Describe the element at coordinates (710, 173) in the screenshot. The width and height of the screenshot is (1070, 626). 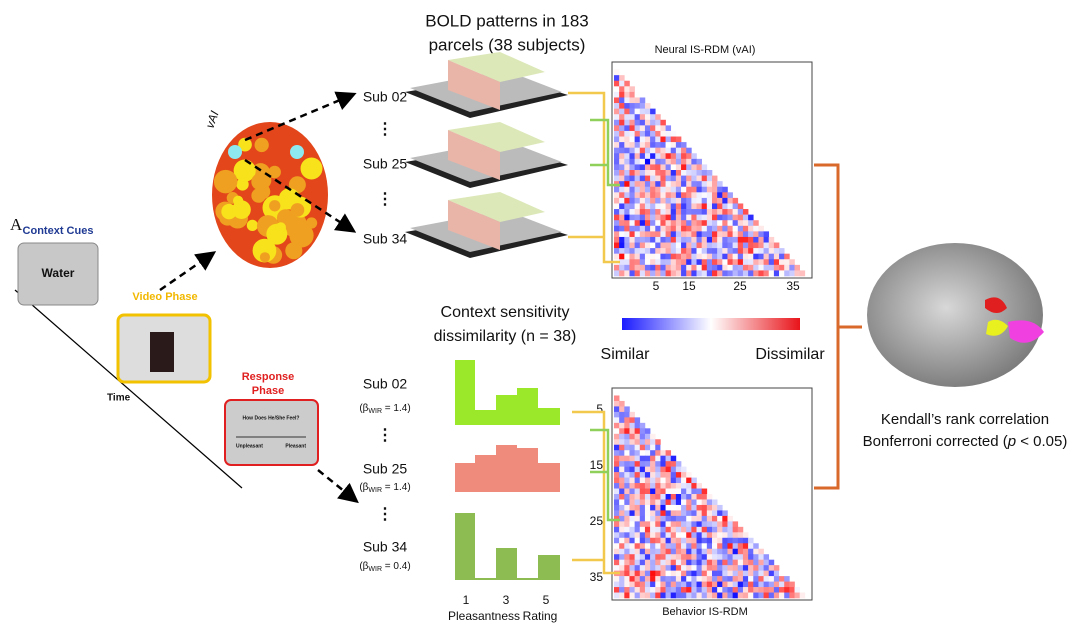
I see `neural-rdm` at that location.